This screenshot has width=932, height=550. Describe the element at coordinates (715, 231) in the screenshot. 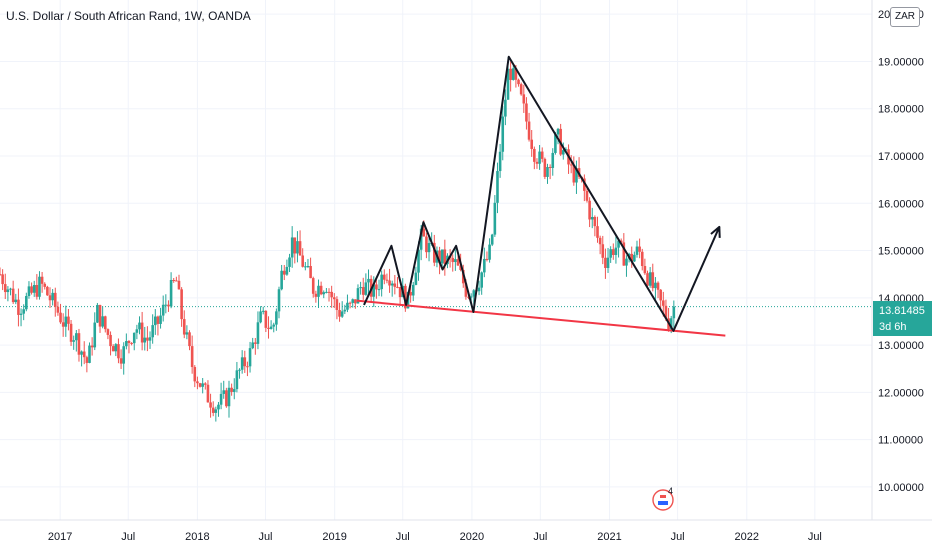

I see `projection-arrowhead` at that location.